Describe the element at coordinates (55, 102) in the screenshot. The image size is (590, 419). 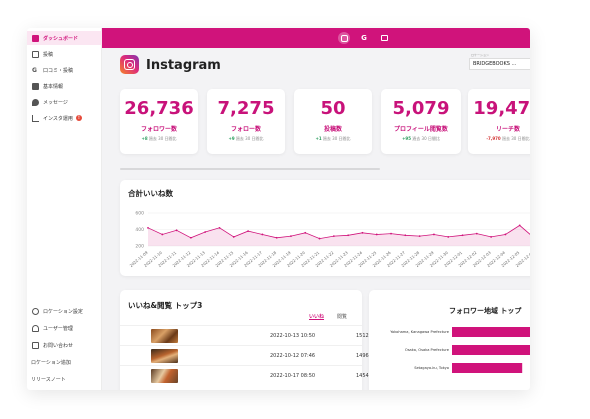
I see `sidebar-item-label: メッセージ` at that location.